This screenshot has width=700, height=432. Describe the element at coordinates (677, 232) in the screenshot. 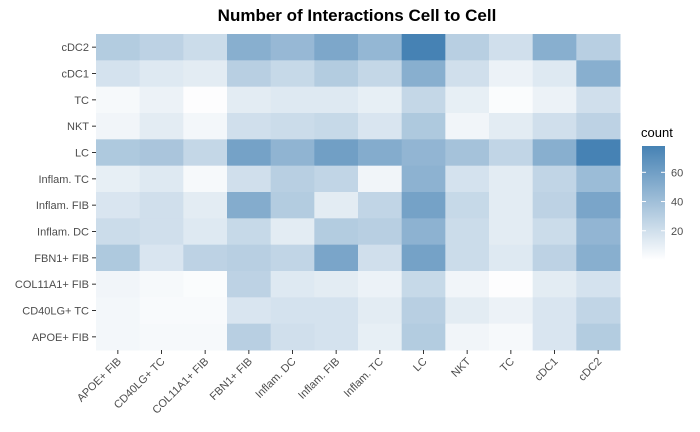

I see `legend-tick-label: 20` at that location.